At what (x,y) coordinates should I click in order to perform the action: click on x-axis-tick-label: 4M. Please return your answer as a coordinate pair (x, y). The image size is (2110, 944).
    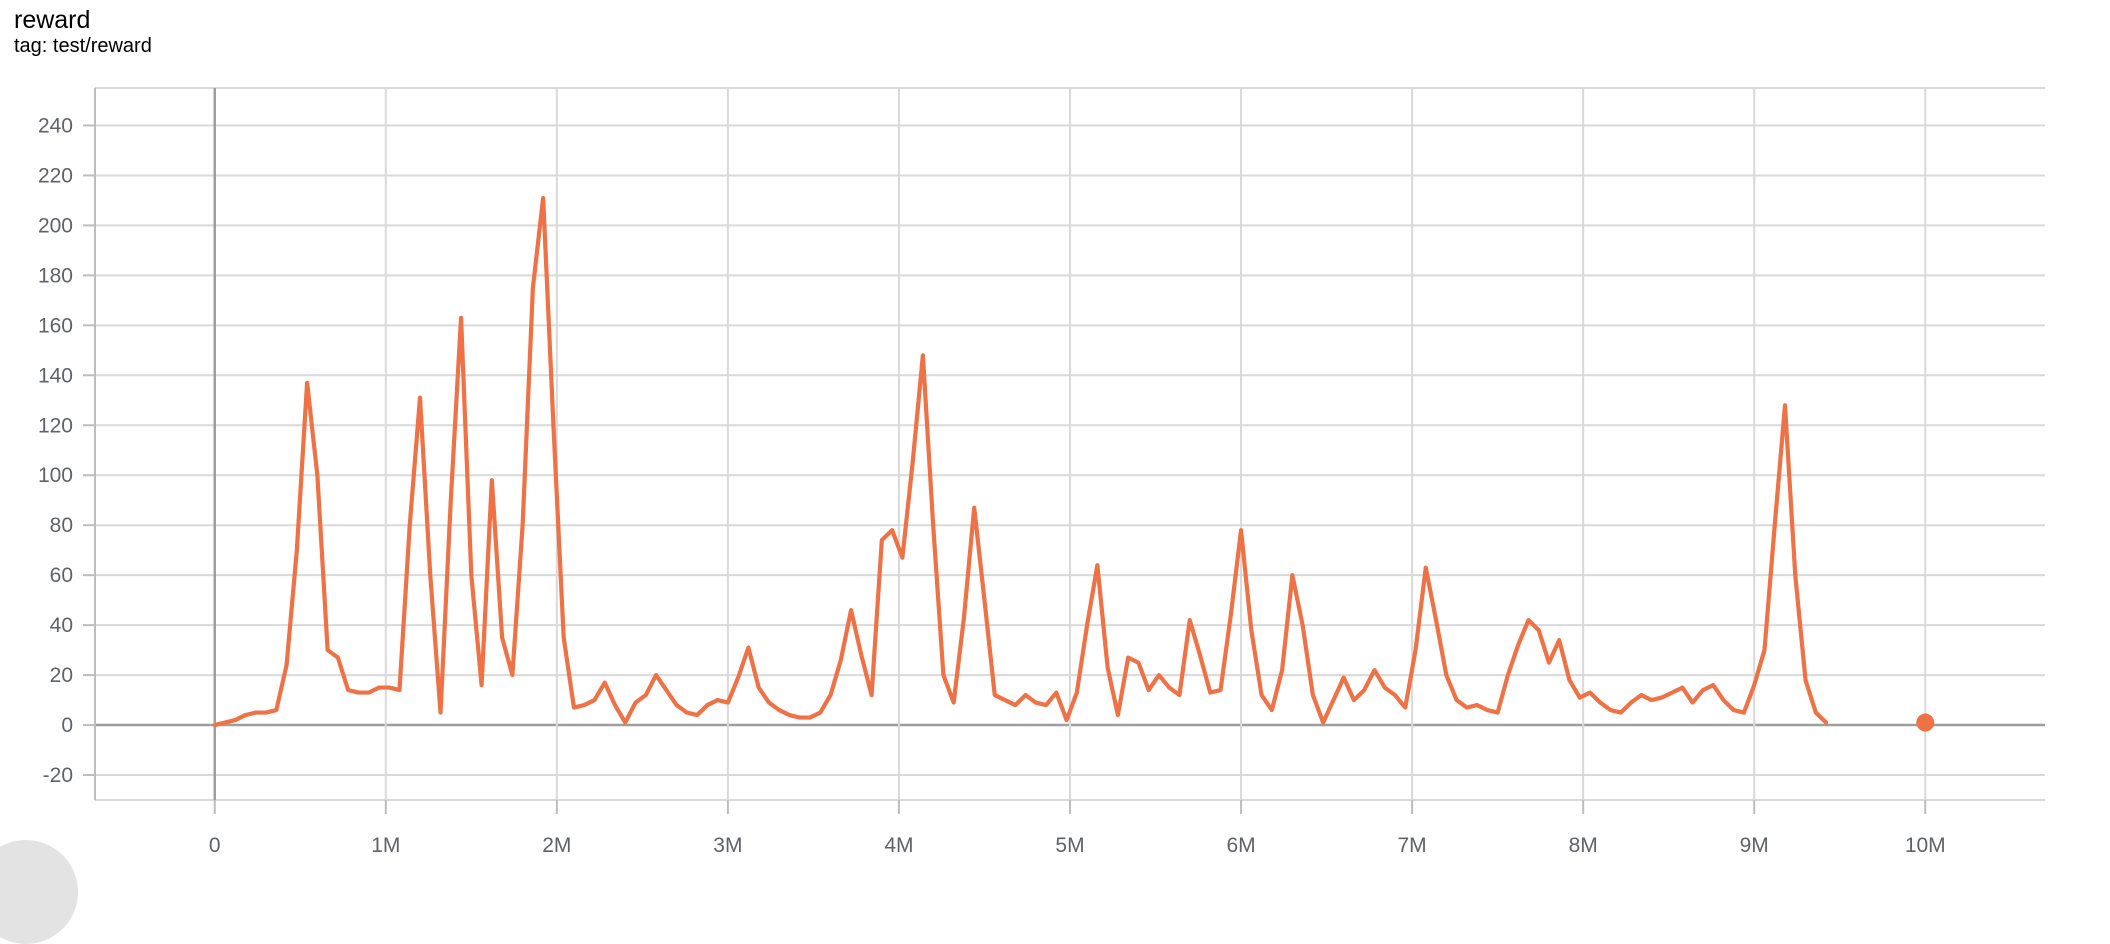
    Looking at the image, I should click on (898, 845).